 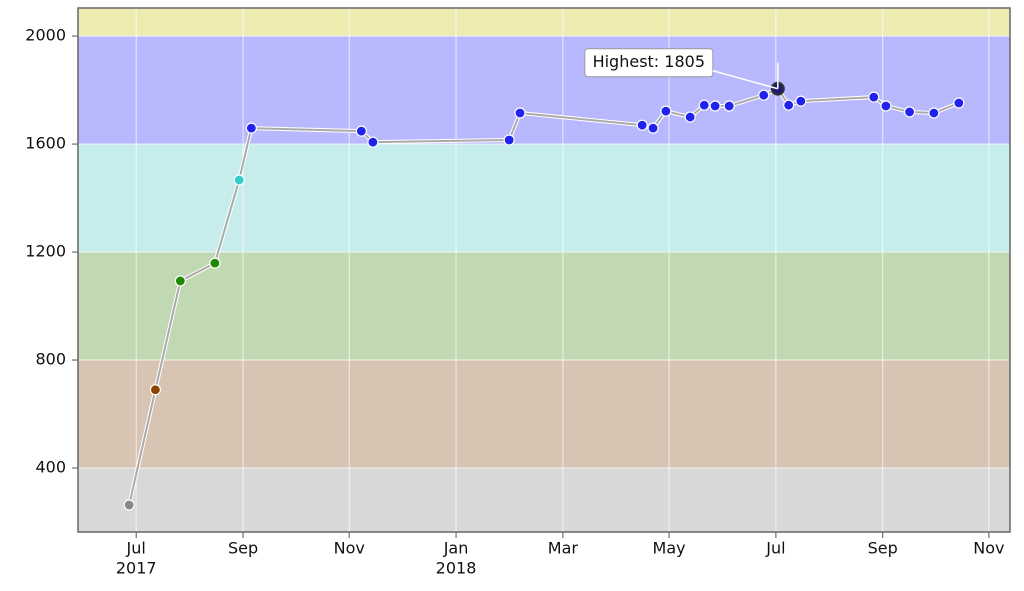 I want to click on x-tick-label: Mar, so click(x=563, y=548).